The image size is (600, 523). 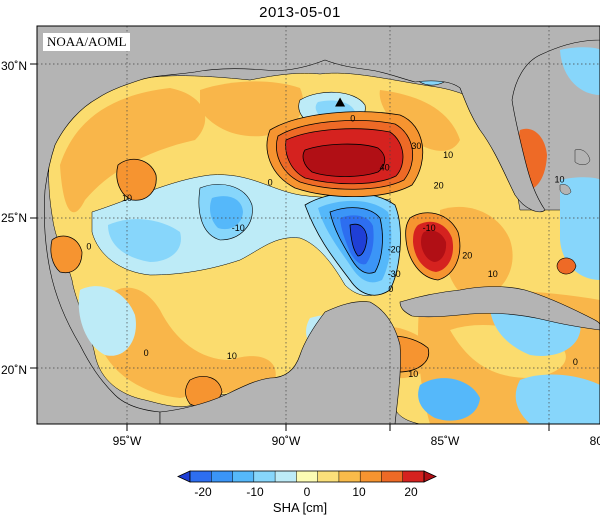 I want to click on colorbar-tick-label: -10, so click(x=255, y=492).